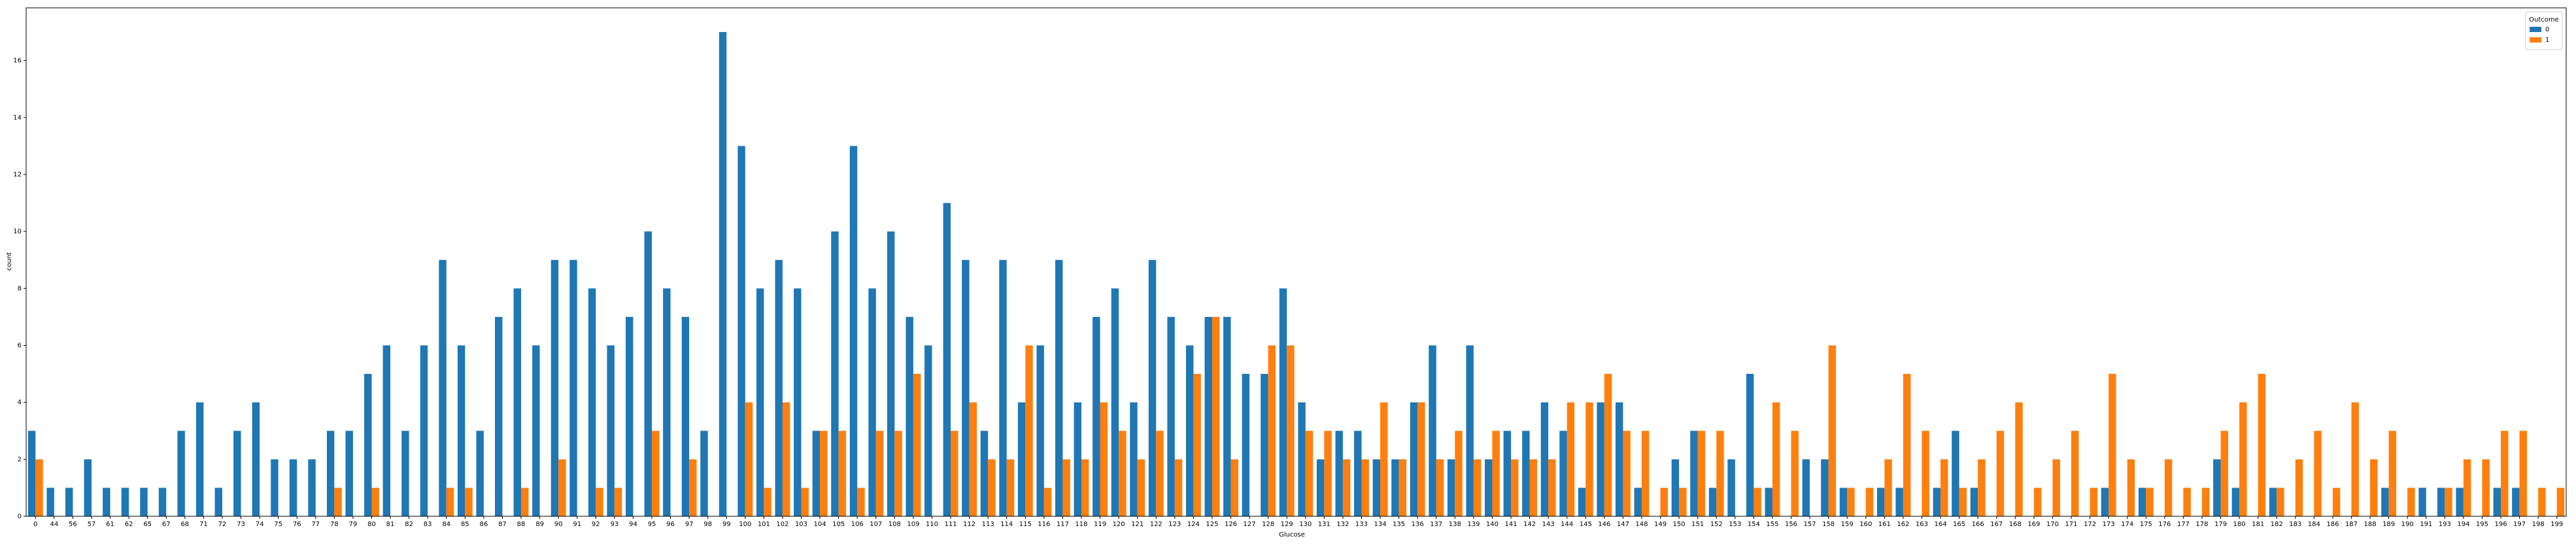 This screenshot has height=547, width=2576. Describe the element at coordinates (20, 516) in the screenshot. I see `y-tick-label: 0` at that location.